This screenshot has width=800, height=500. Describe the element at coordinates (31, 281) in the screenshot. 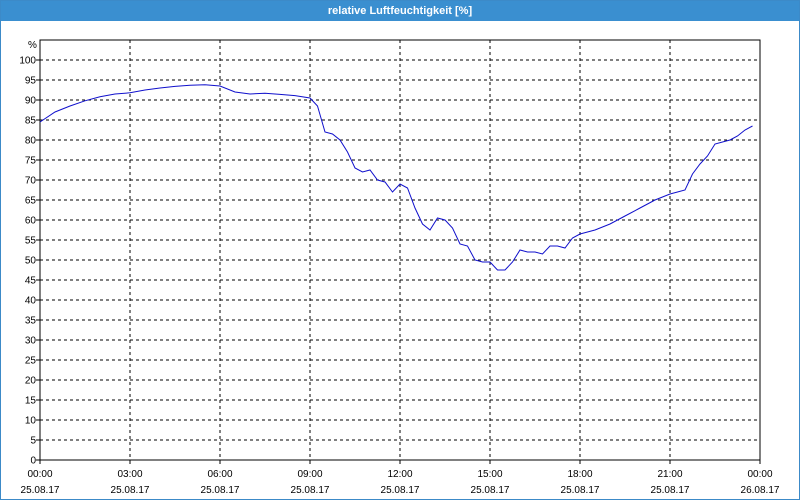

I see `y-tick-label: 45` at that location.